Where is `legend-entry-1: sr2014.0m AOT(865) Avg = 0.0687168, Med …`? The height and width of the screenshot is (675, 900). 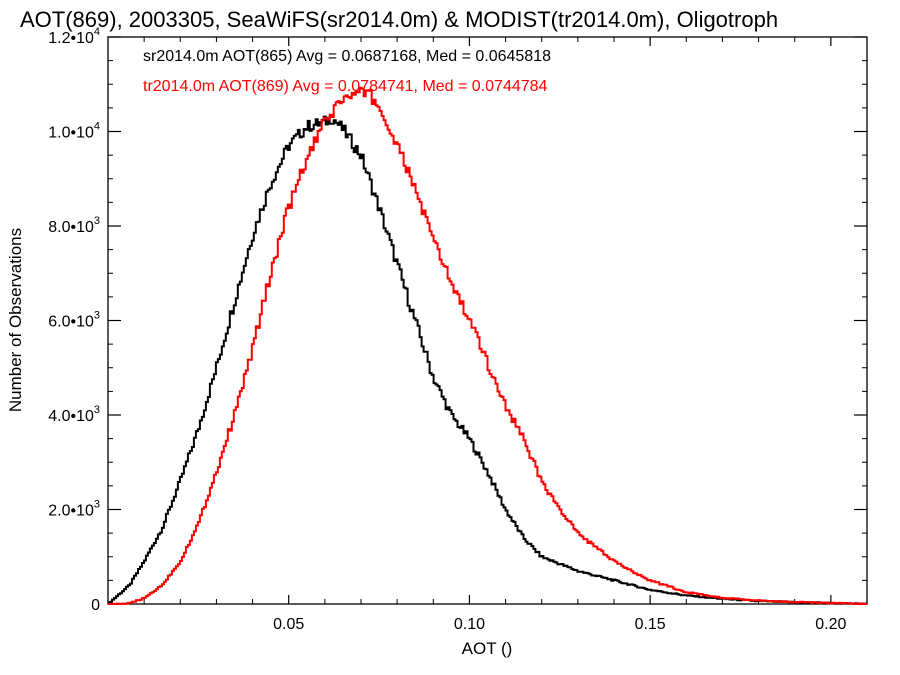 legend-entry-1: sr2014.0m AOT(865) Avg = 0.0687168, Med … is located at coordinates (347, 56).